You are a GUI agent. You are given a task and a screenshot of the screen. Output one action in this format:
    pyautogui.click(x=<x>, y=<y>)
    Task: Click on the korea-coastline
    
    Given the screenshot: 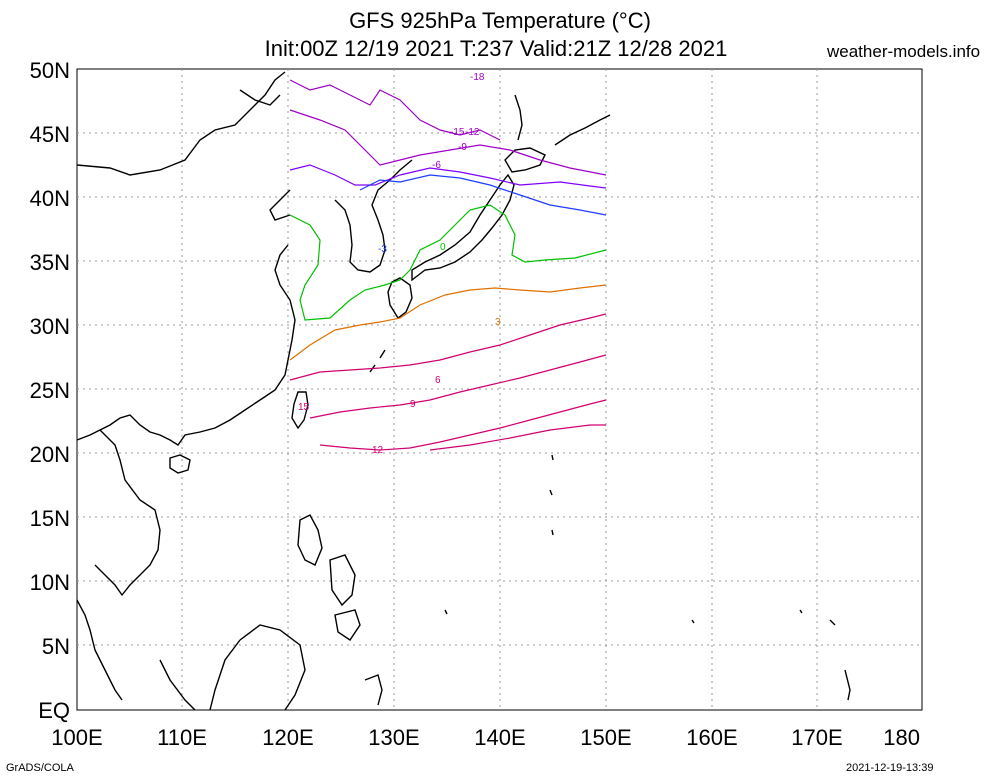 What is the action you would take?
    pyautogui.click(x=373, y=216)
    